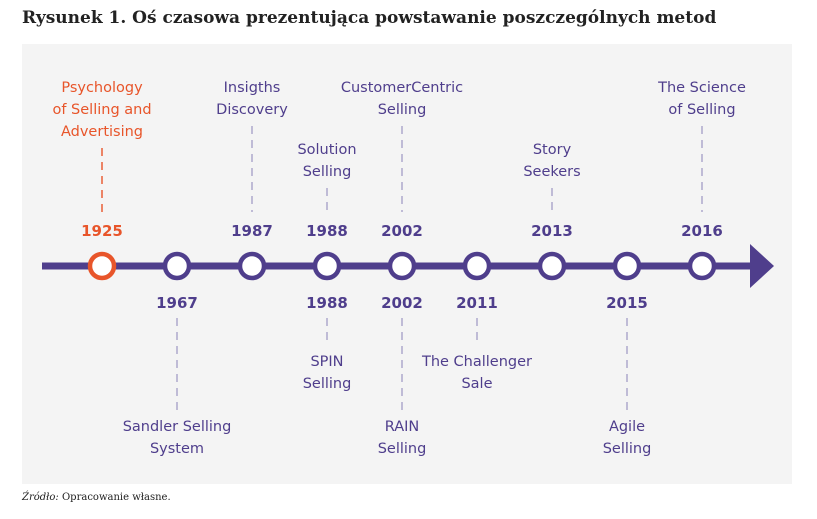 This screenshot has width=817, height=519. Describe the element at coordinates (402, 88) in the screenshot. I see `event-label-line: CustomerCentric` at that location.